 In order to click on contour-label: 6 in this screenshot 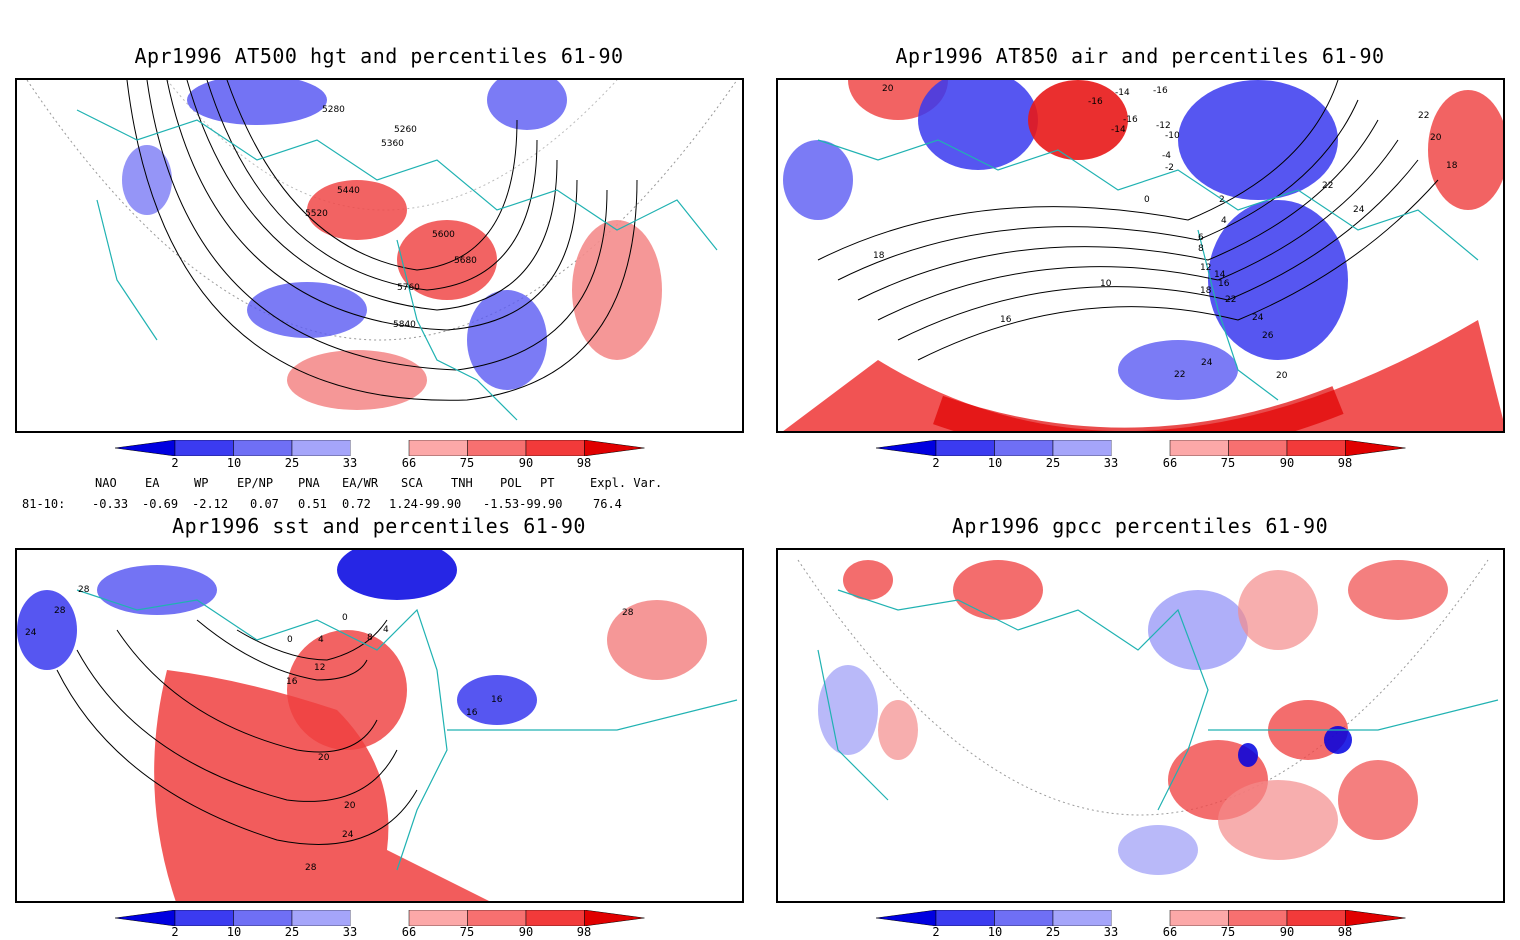, I will do `click(1201, 238)`.